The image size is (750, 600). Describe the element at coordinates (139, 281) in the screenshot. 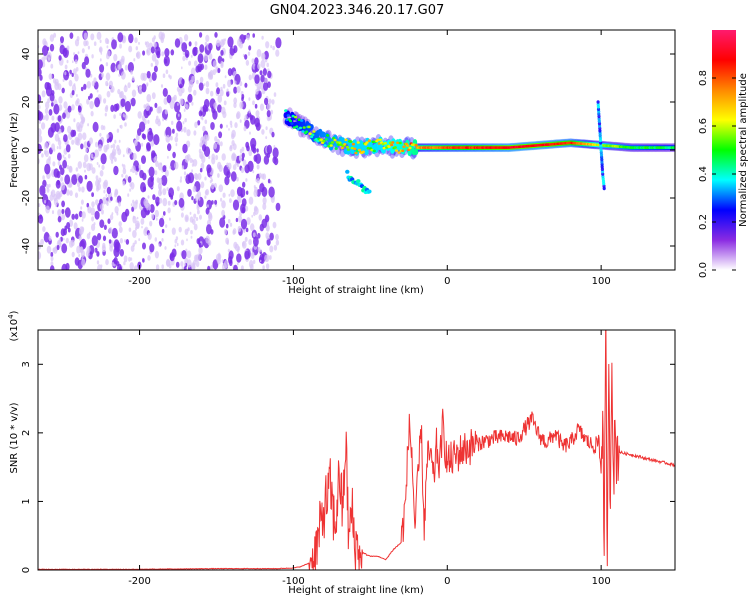

I see `x-tick-label: -200` at that location.